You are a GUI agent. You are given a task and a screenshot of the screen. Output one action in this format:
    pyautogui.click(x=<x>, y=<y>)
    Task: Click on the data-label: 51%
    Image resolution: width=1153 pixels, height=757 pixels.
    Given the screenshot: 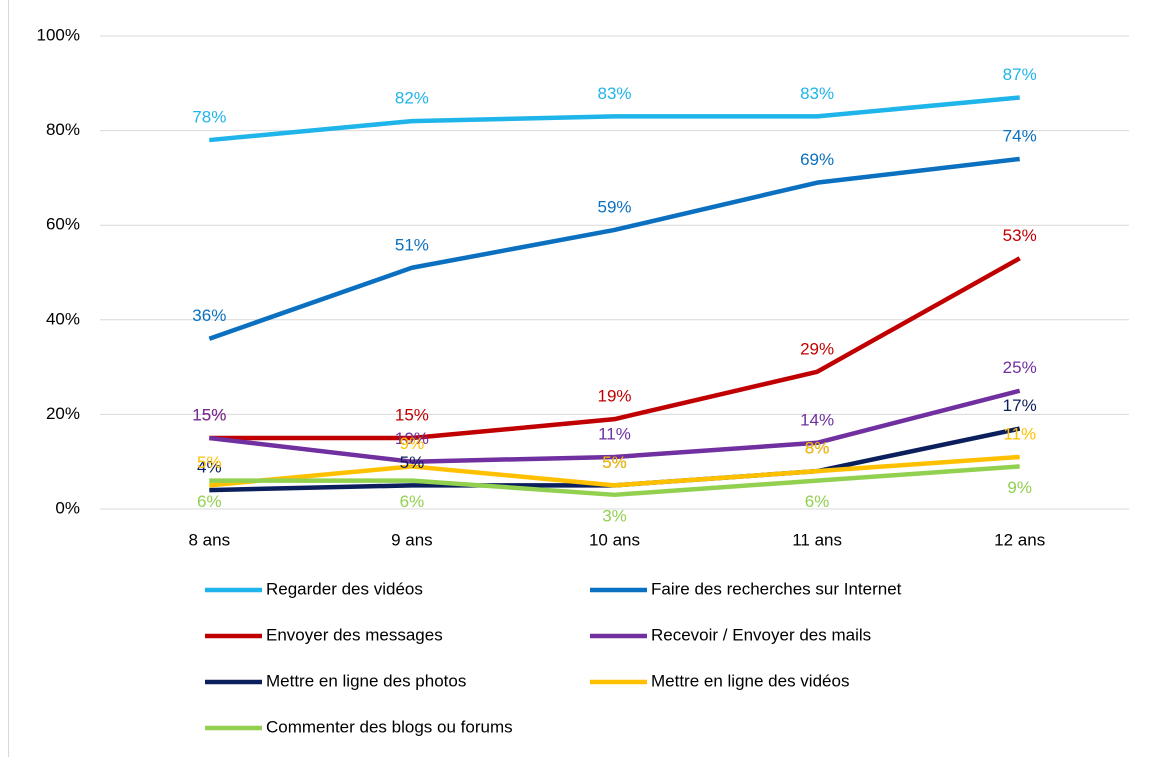 What is the action you would take?
    pyautogui.click(x=412, y=244)
    